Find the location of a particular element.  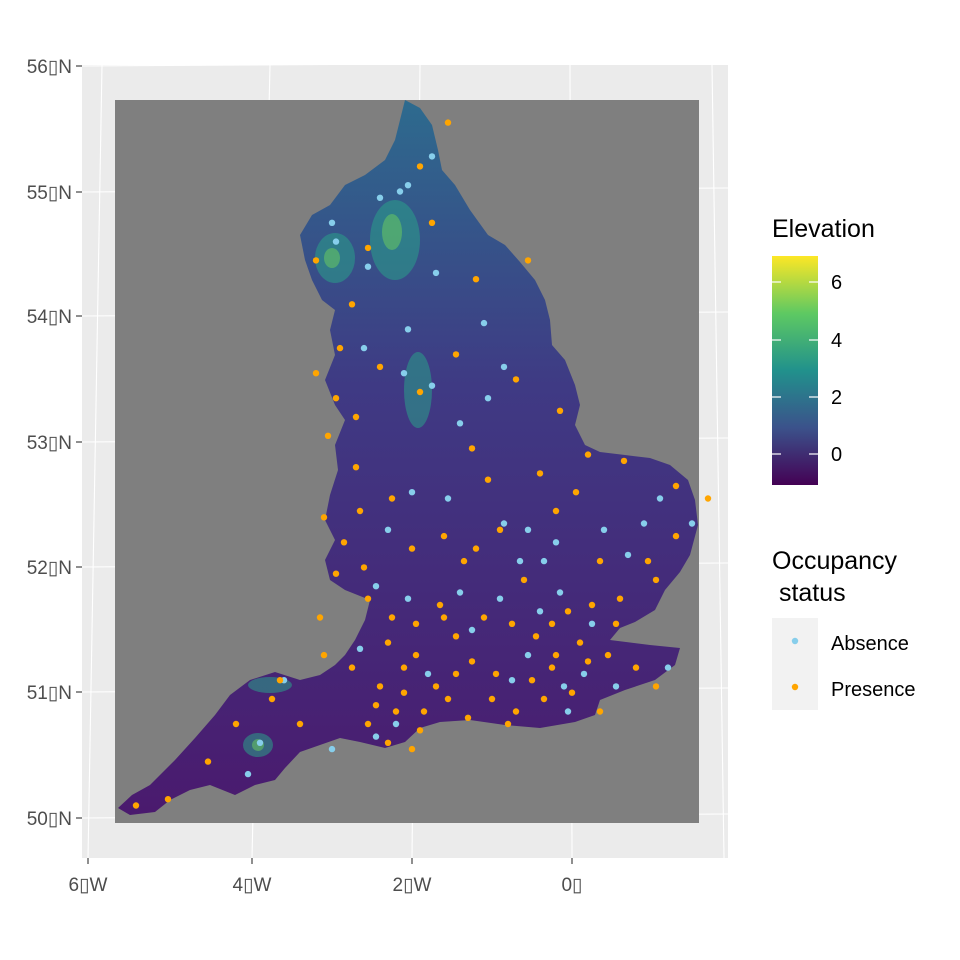

occupancy-legend: Occupancy status Absence Presence is located at coordinates (844, 628).